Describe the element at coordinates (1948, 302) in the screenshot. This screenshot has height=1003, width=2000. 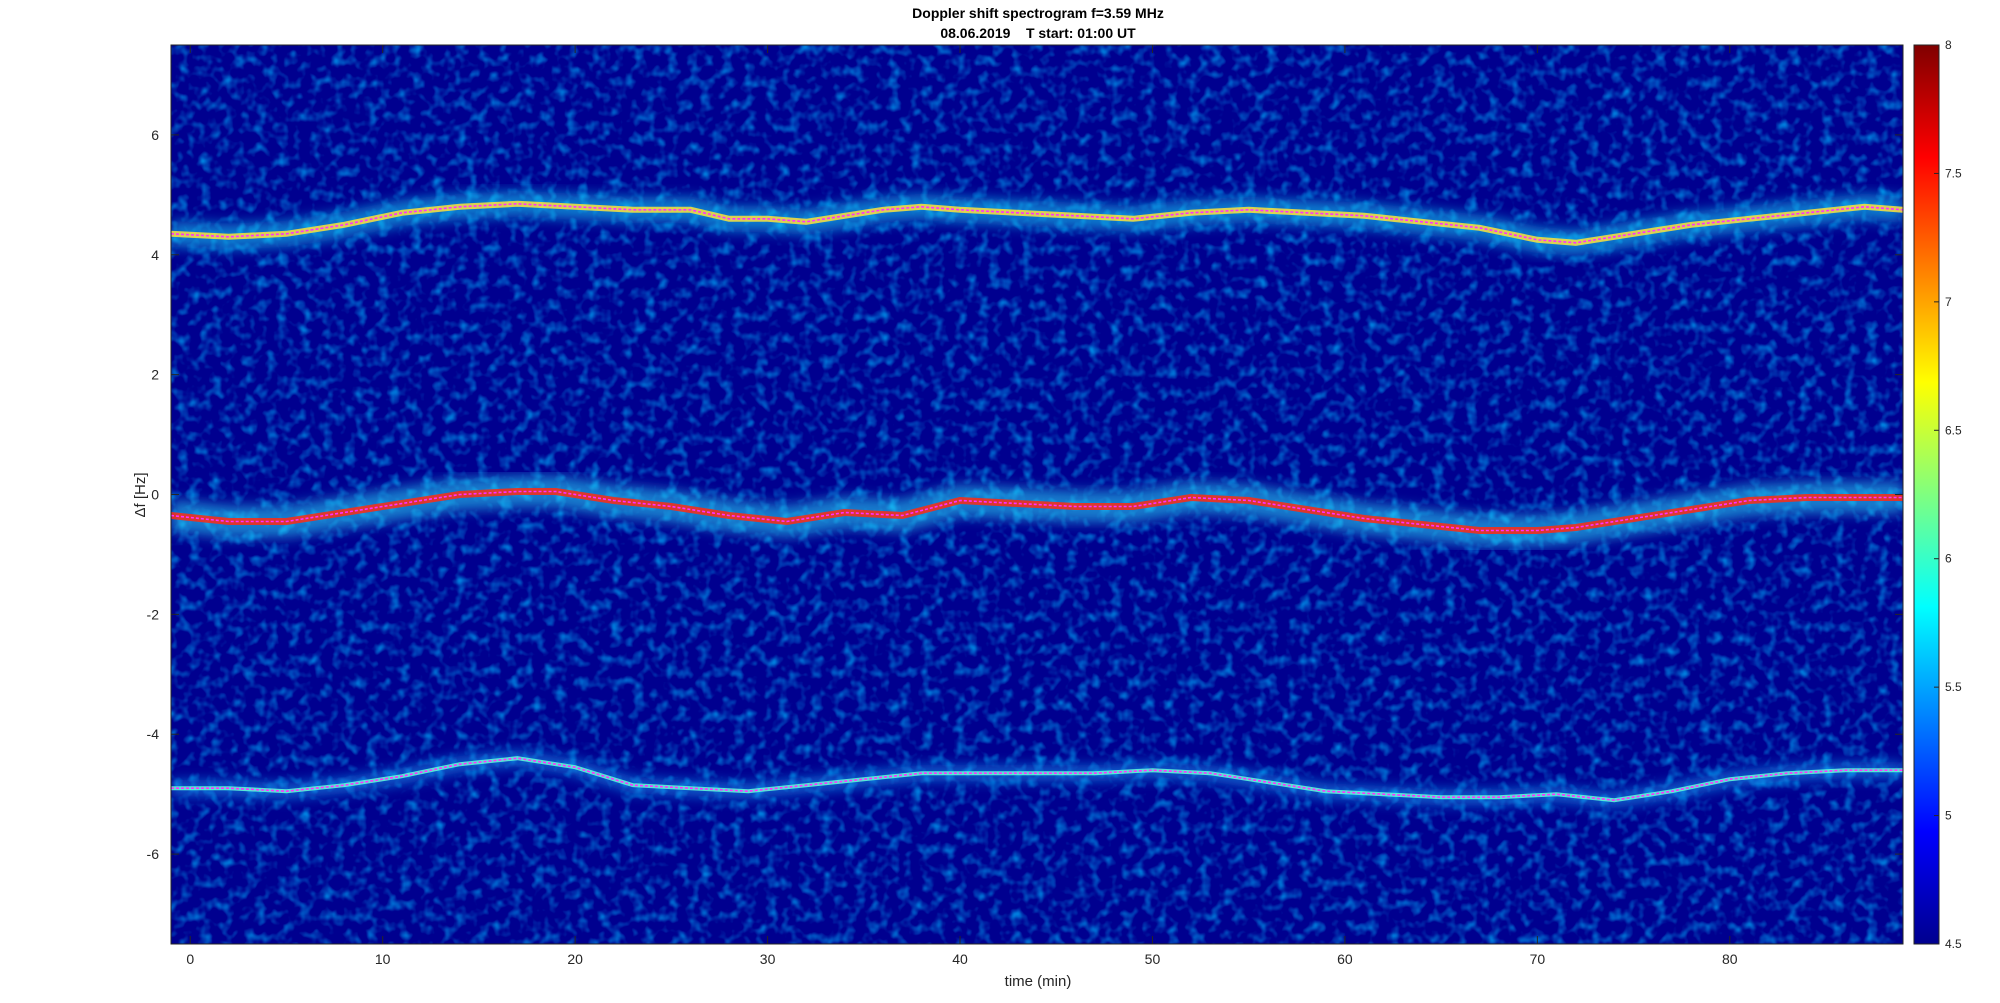
I see `colorbar-tick-label: 7` at that location.